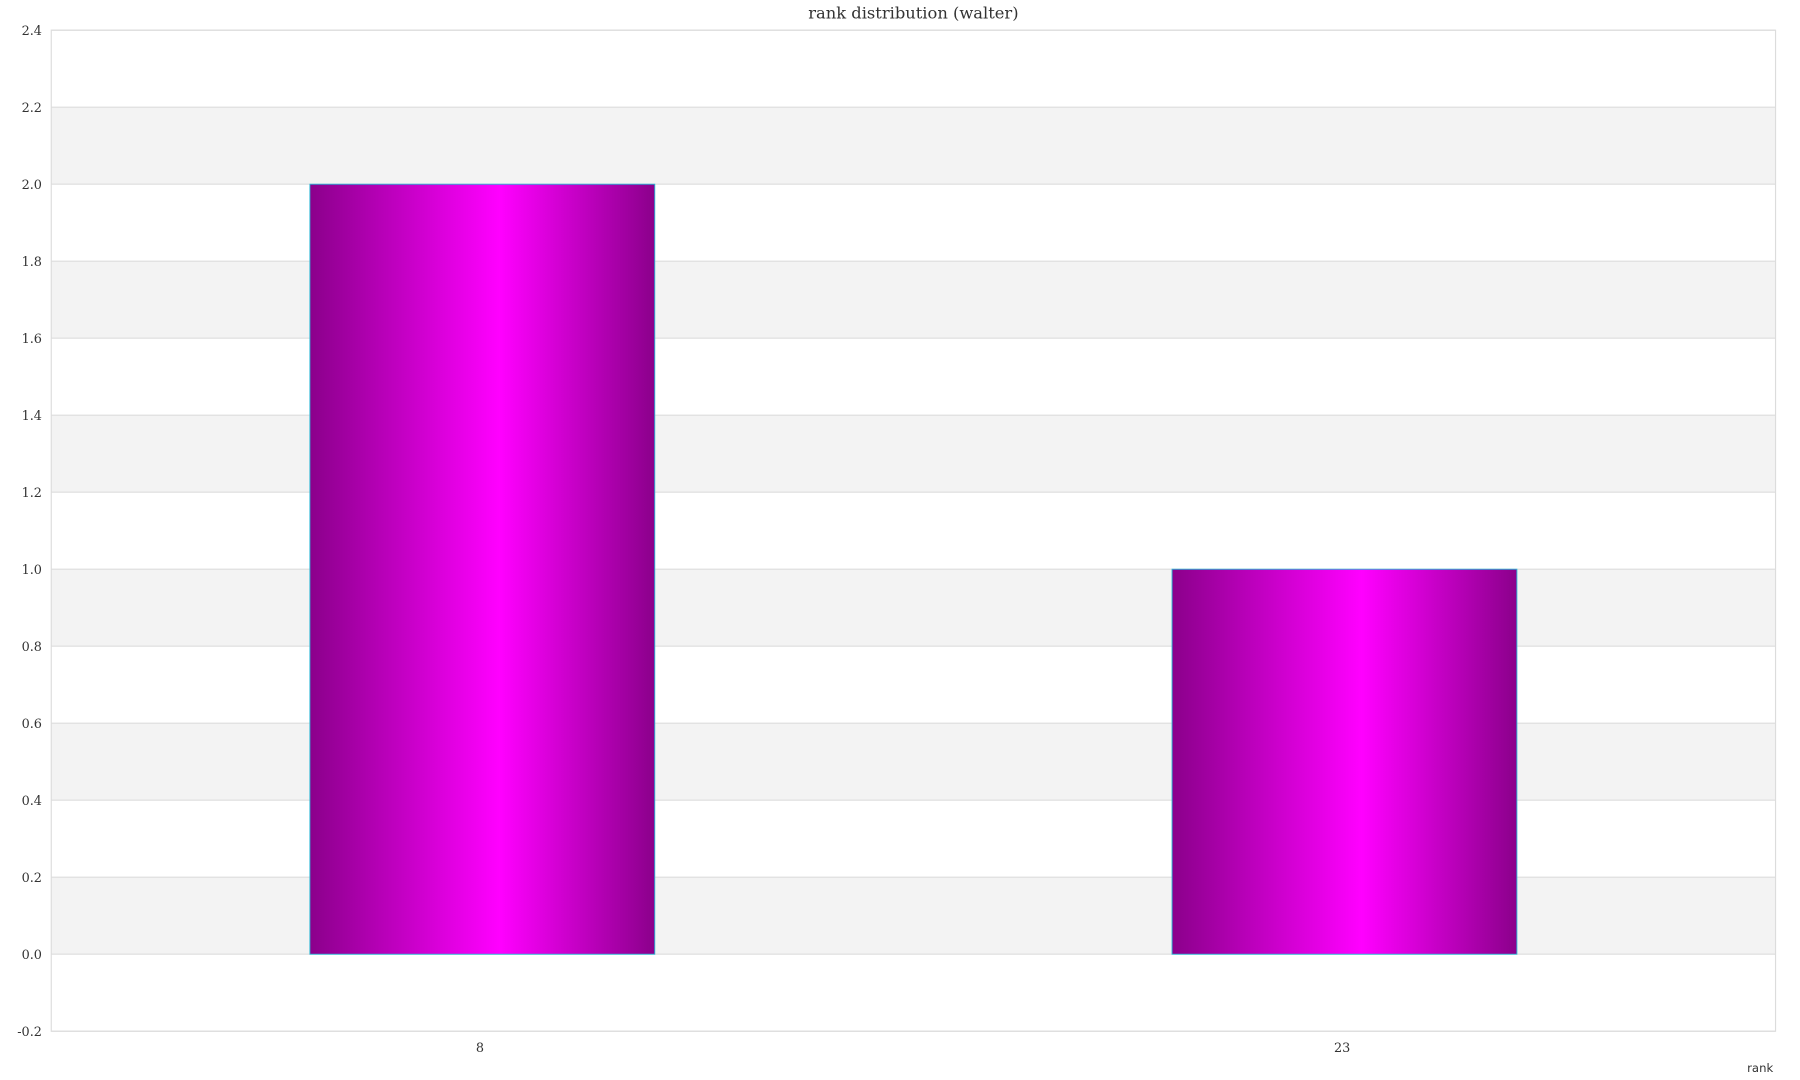 This screenshot has height=1080, width=1800. What do you see at coordinates (32, 647) in the screenshot?
I see `y-tick-label: 0.8` at bounding box center [32, 647].